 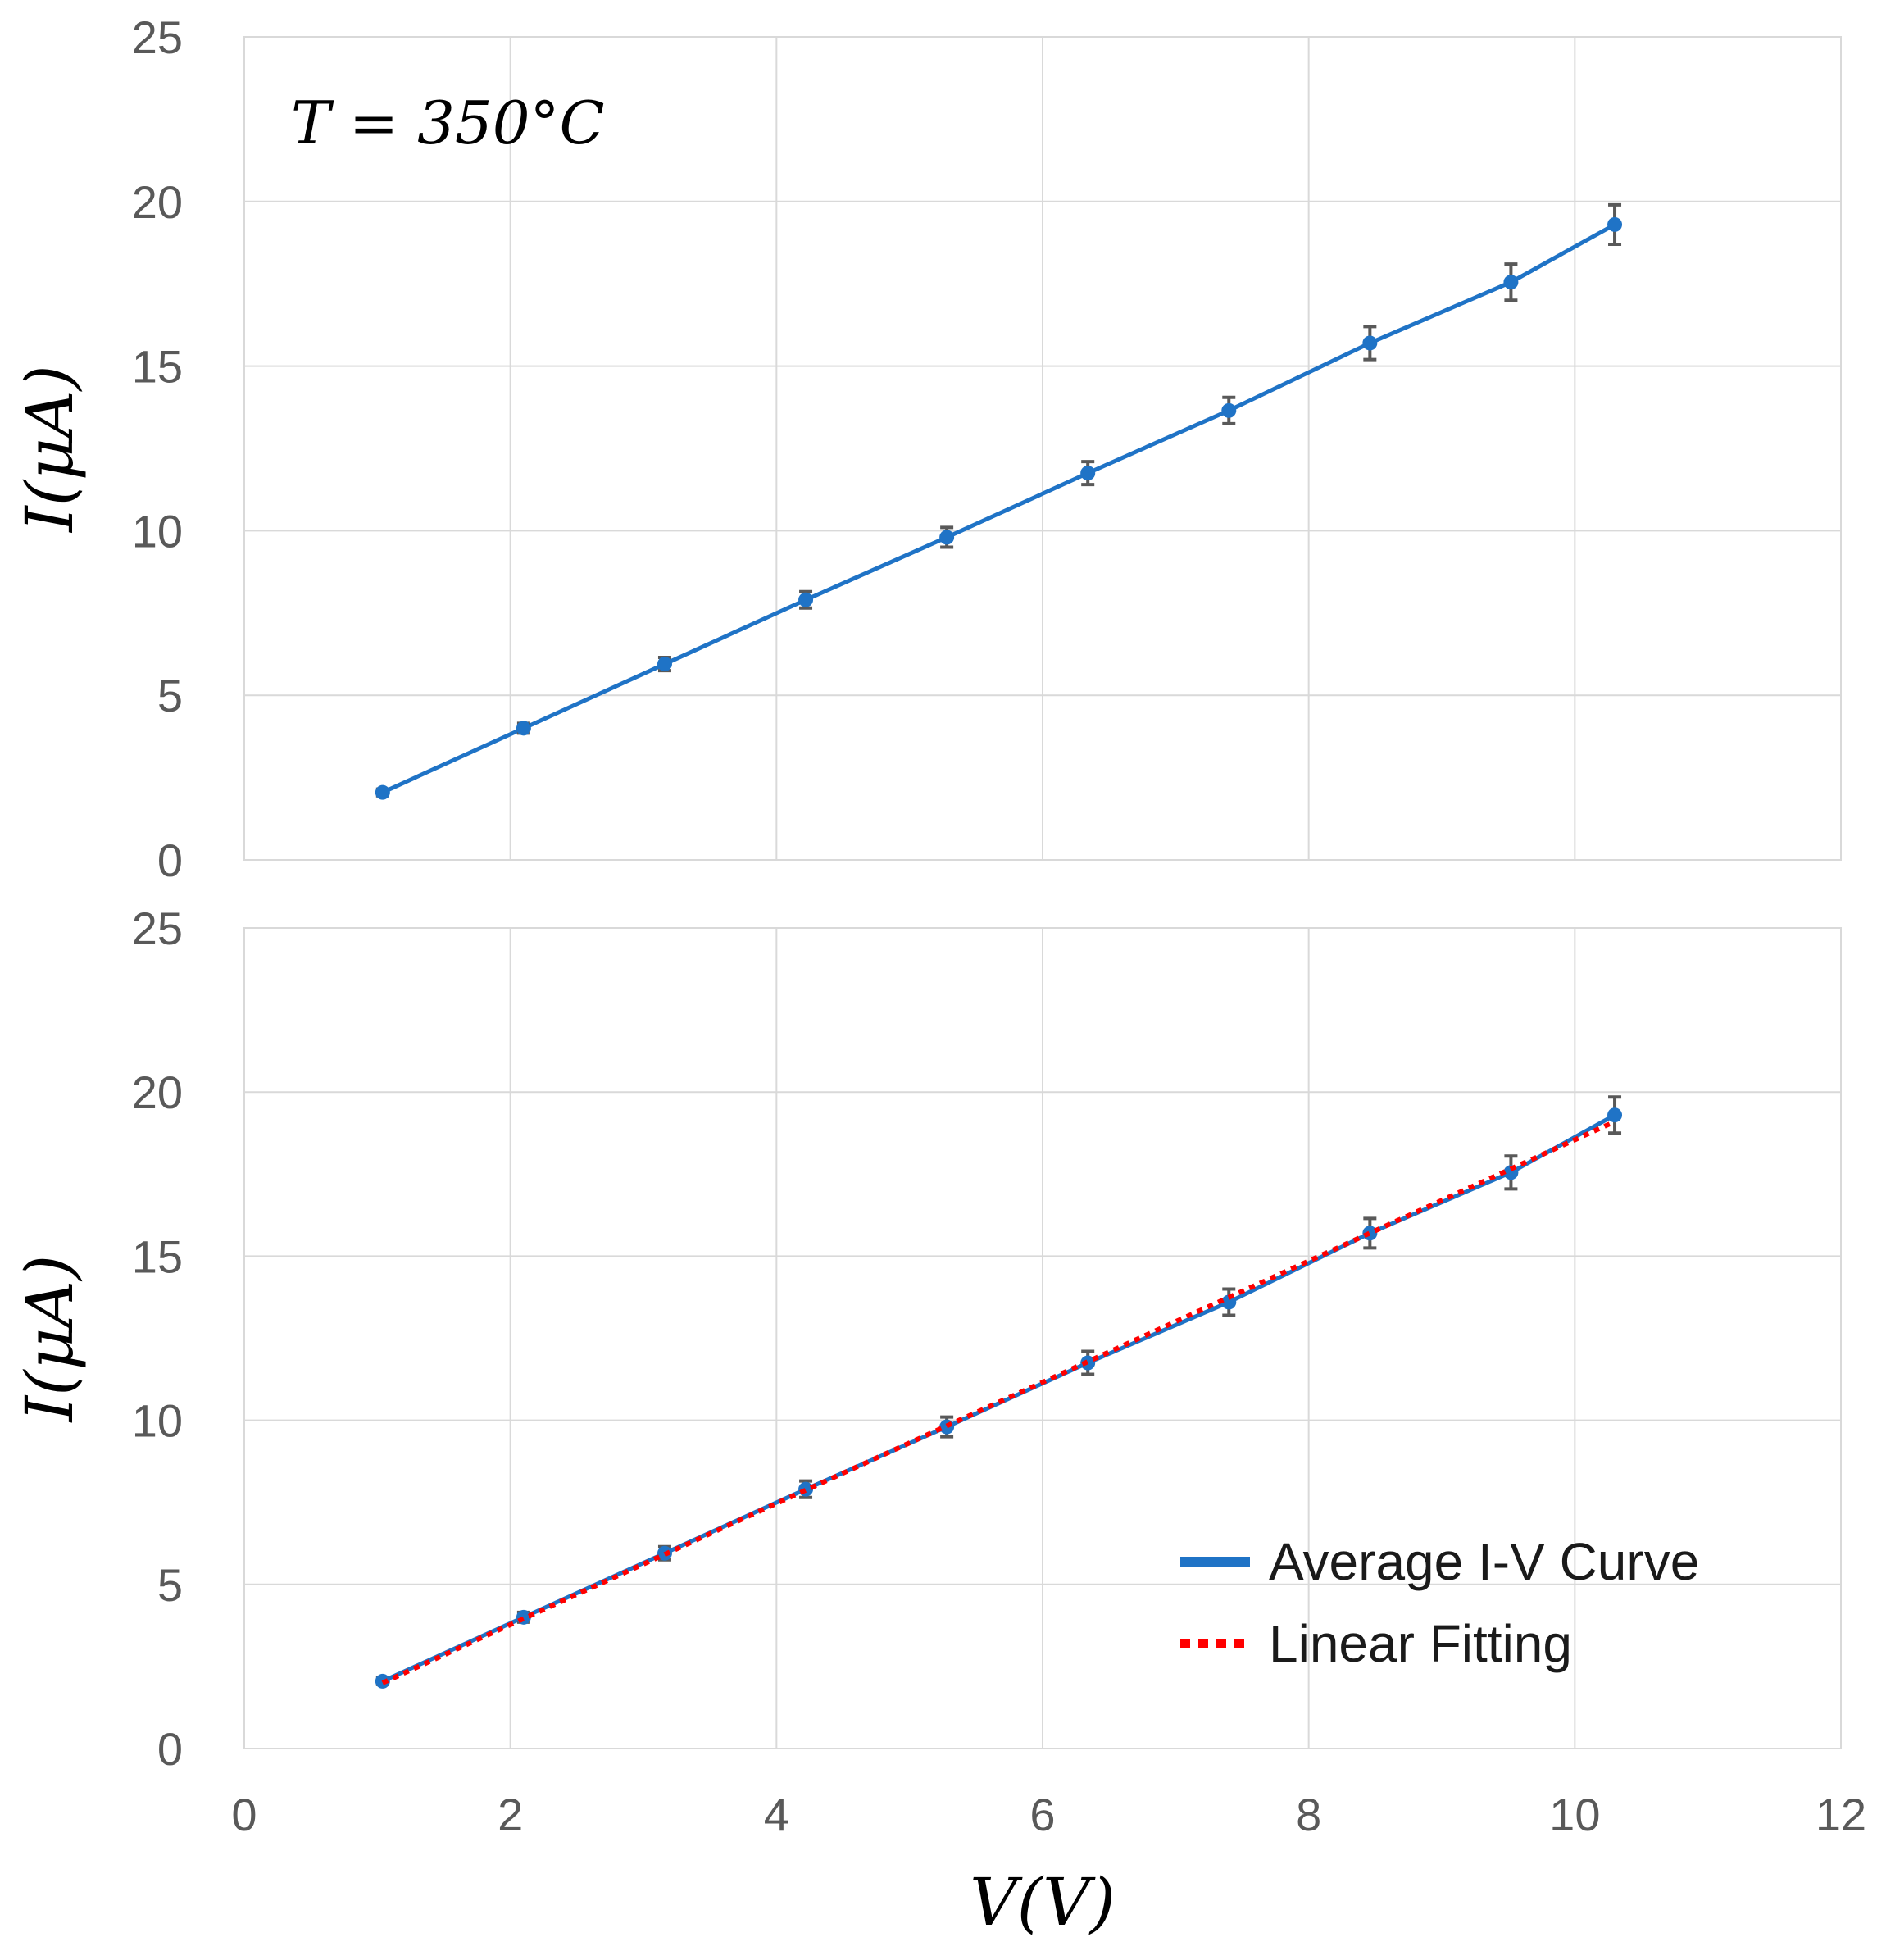 What do you see at coordinates (1439, 1602) in the screenshot?
I see `legend: Average I-V Curve Linear Fitting` at bounding box center [1439, 1602].